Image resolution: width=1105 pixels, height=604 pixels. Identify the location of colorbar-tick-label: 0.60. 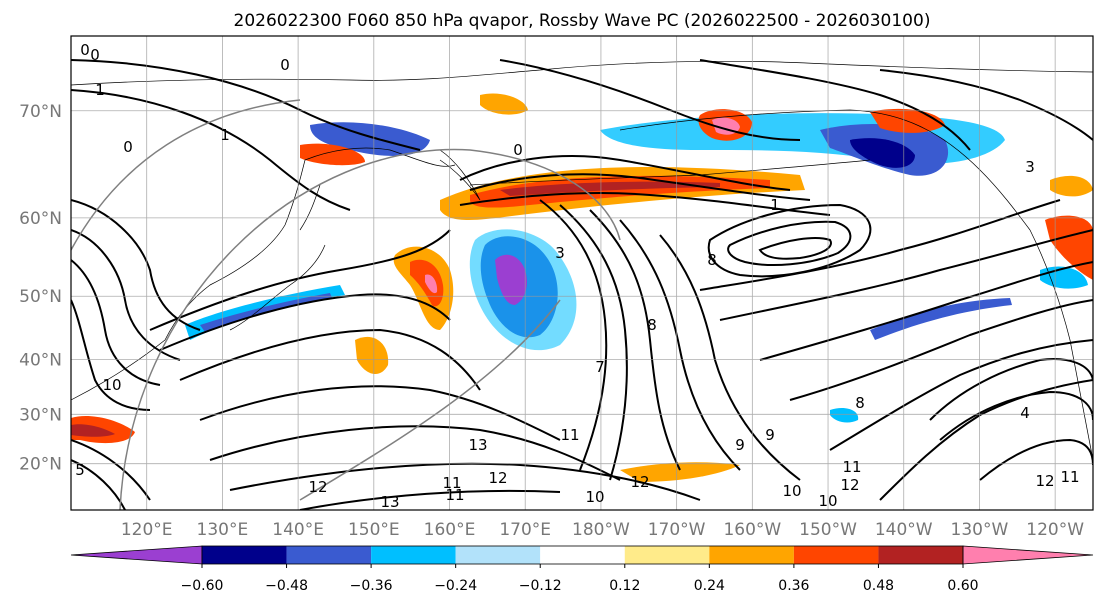
(962, 586).